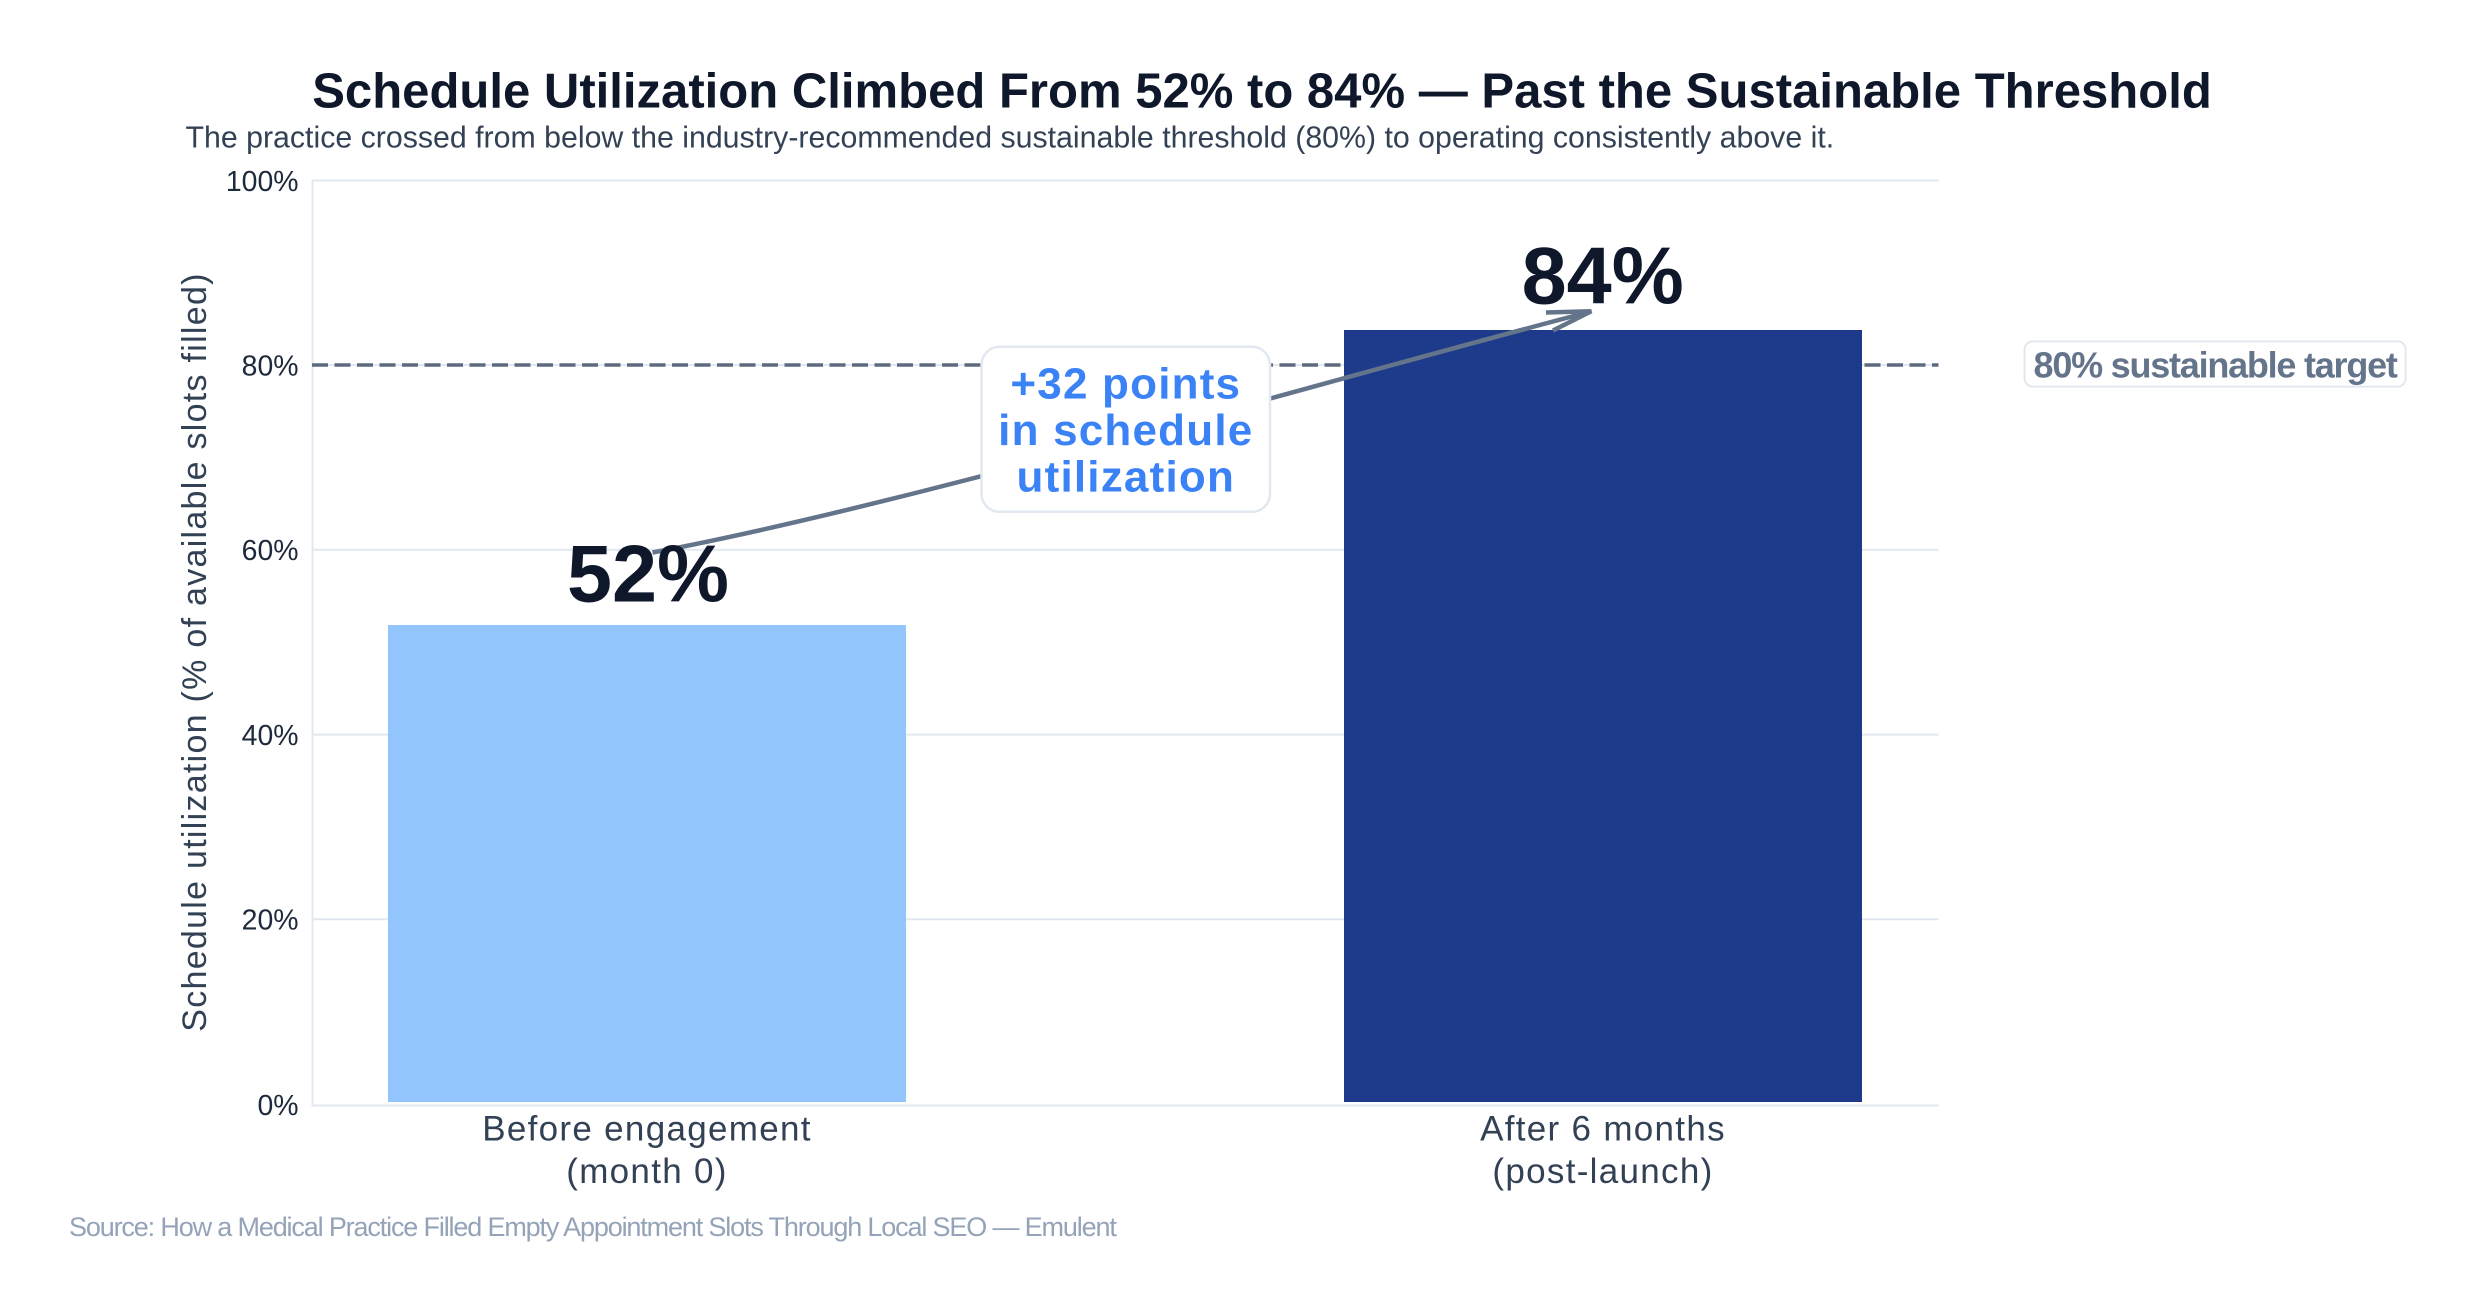  I want to click on svg-text: (month 0), so click(646, 1171).